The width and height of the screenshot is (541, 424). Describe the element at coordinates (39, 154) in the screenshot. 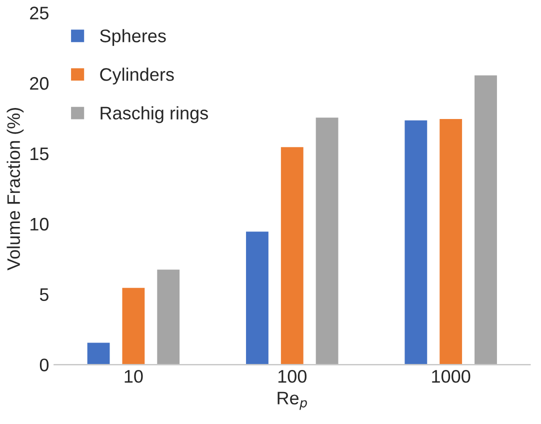

I see `y-tick-label: 15` at that location.